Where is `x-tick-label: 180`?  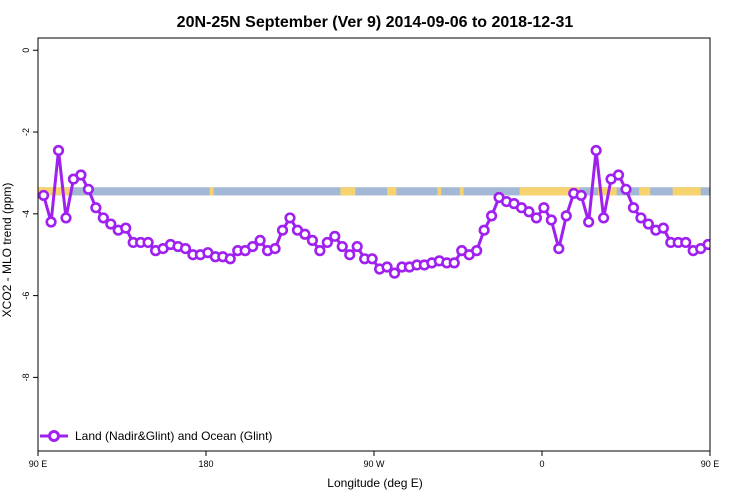
x-tick-label: 180 is located at coordinates (205, 464).